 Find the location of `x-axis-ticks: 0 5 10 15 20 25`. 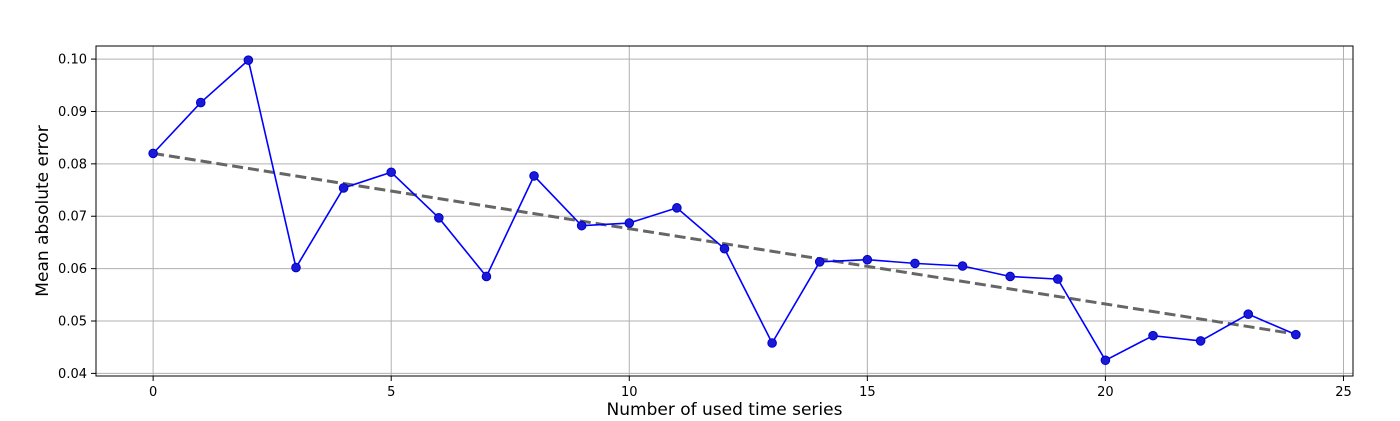

x-axis-ticks: 0 5 10 15 20 25 is located at coordinates (750, 388).